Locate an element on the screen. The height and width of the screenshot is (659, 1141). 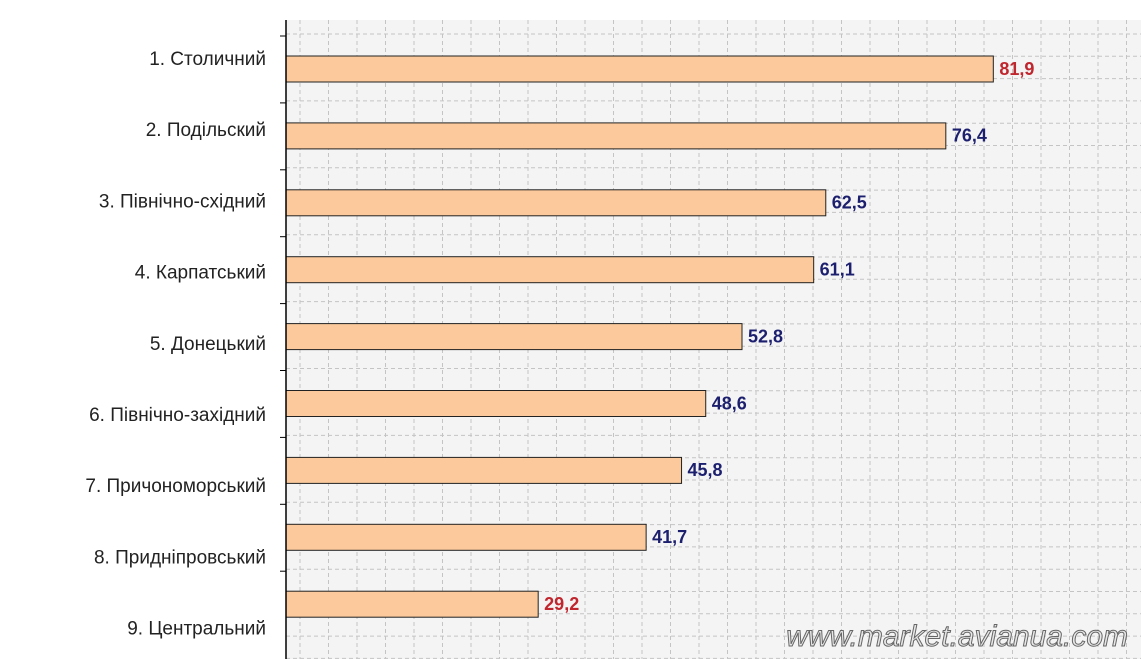
y-tick-label: 4. Карпатський is located at coordinates (200, 273).